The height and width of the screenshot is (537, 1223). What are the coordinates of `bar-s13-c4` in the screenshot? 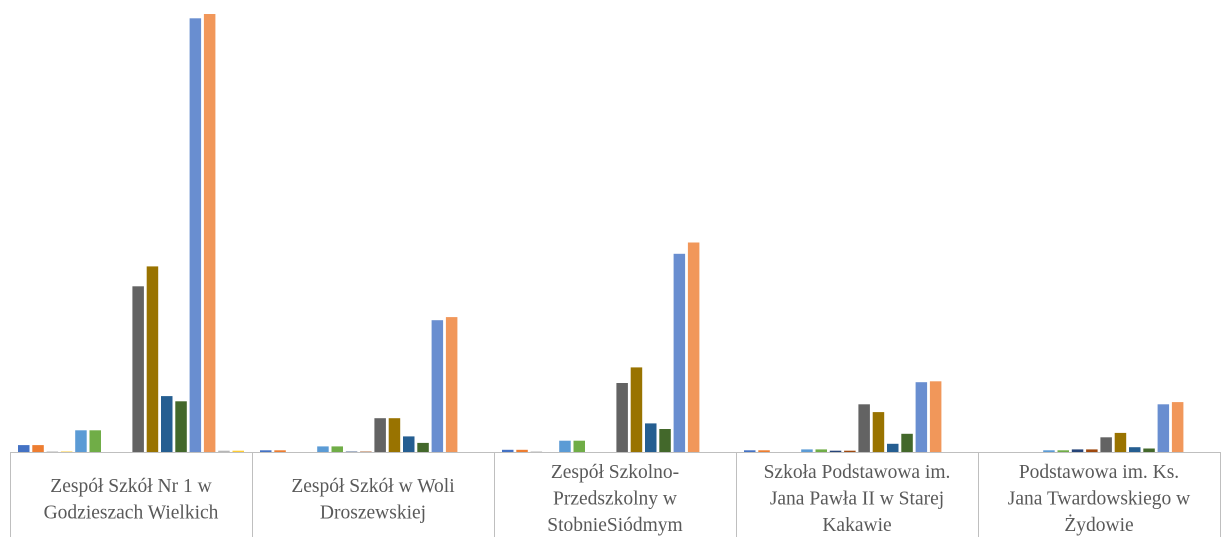 It's located at (921, 417).